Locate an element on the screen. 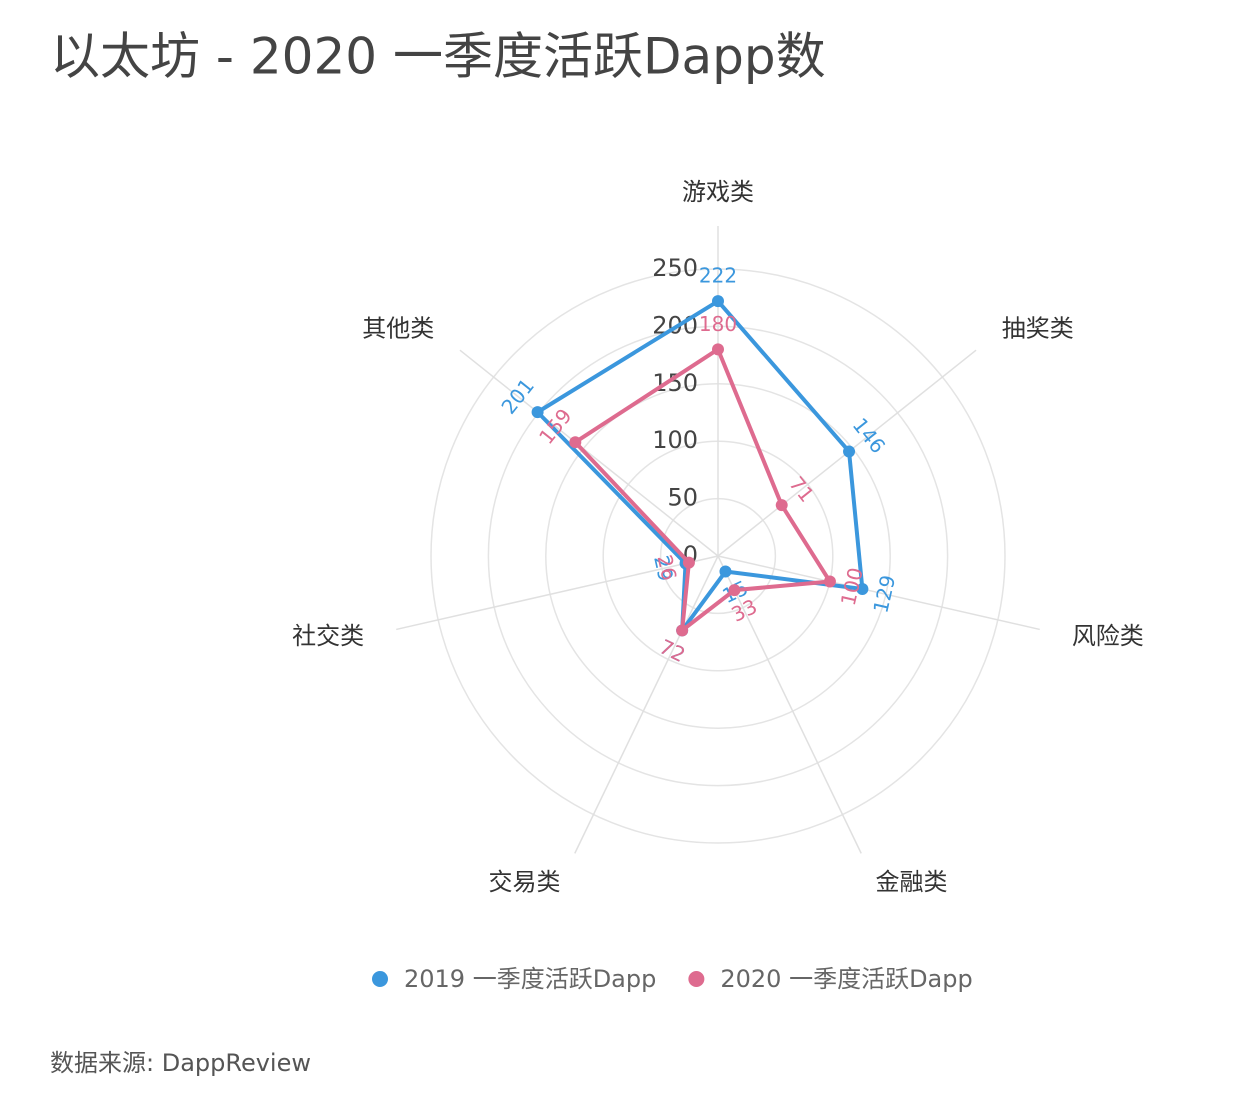 The width and height of the screenshot is (1252, 1112). category-label: 社交类 is located at coordinates (328, 636).